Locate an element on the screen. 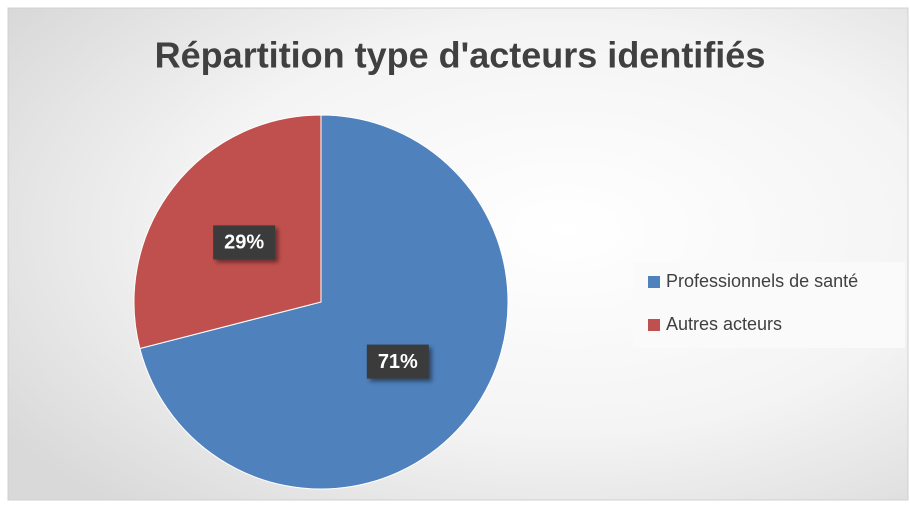  data-label: 29% is located at coordinates (244, 243).